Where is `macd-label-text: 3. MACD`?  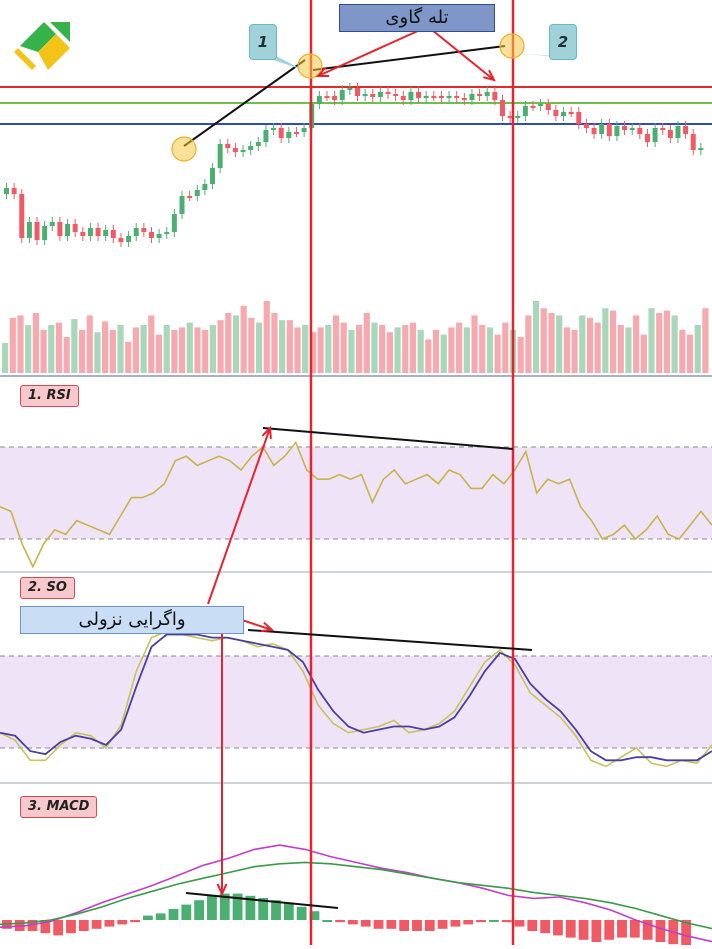 macd-label-text: 3. MACD is located at coordinates (59, 806).